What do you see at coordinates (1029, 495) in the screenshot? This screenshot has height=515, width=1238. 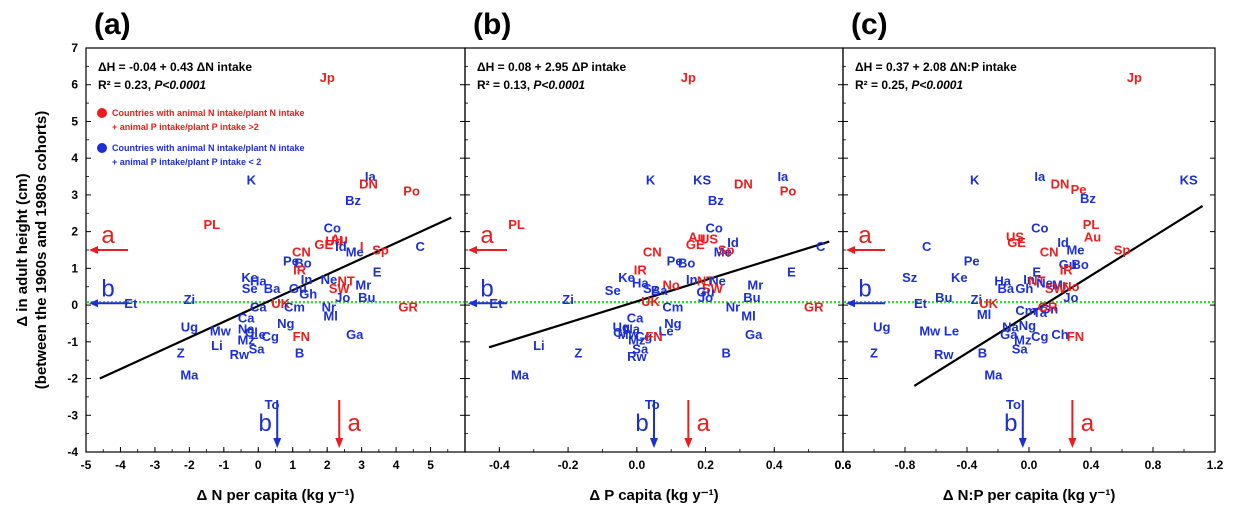 I see `x-axis-label: Δ N:P per capita (kg y⁻¹)` at bounding box center [1029, 495].